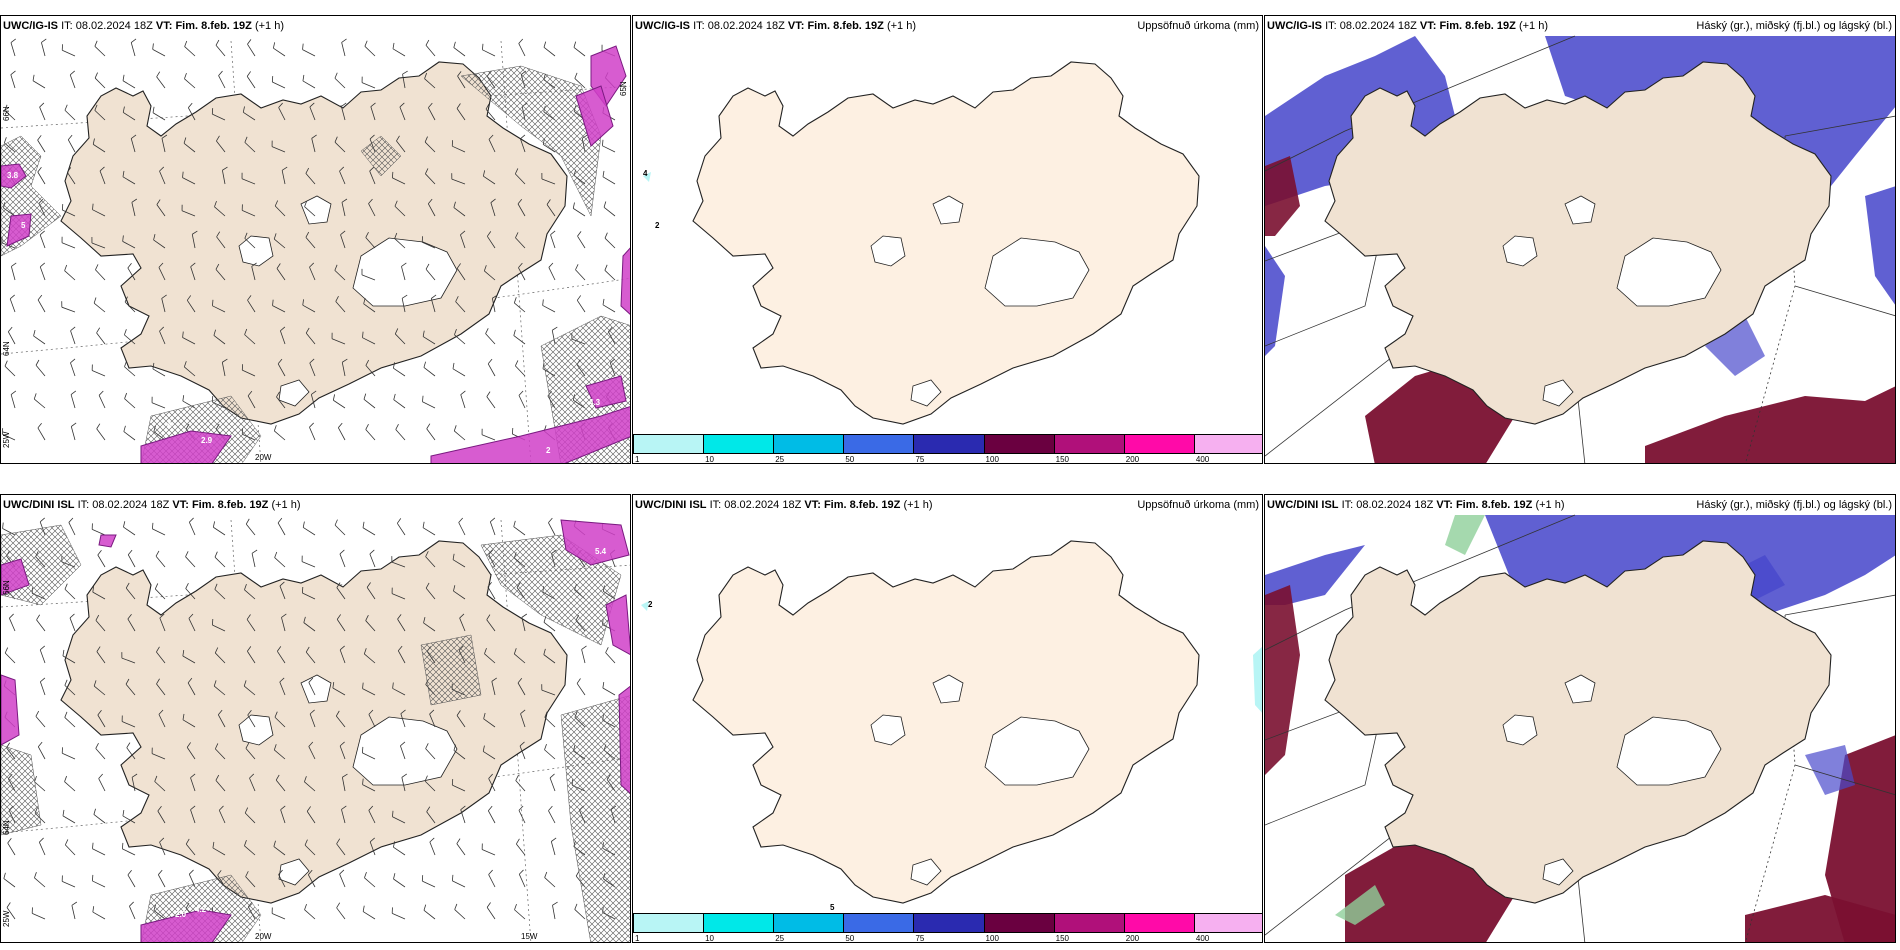 The width and height of the screenshot is (1900, 950). Describe the element at coordinates (832, 907) in the screenshot. I see `precip-point-label: 5` at that location.